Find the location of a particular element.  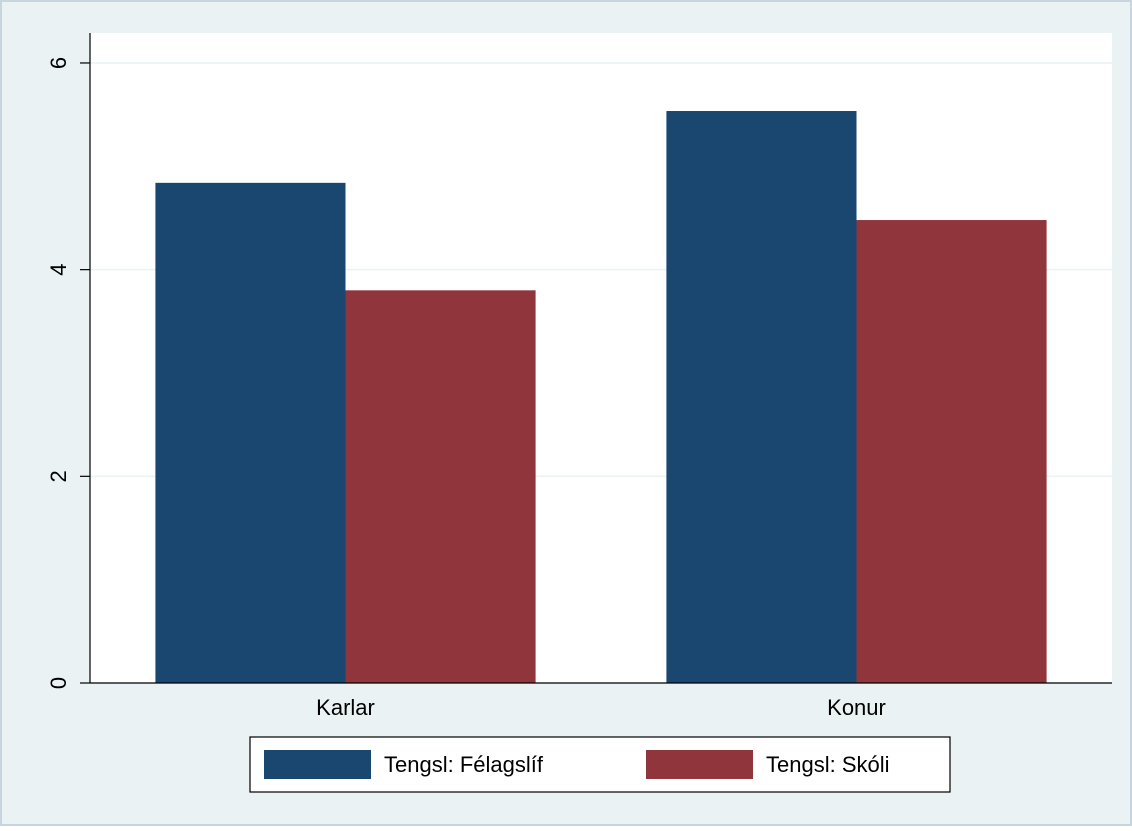

x-tick-label: Karlar is located at coordinates (345, 707).